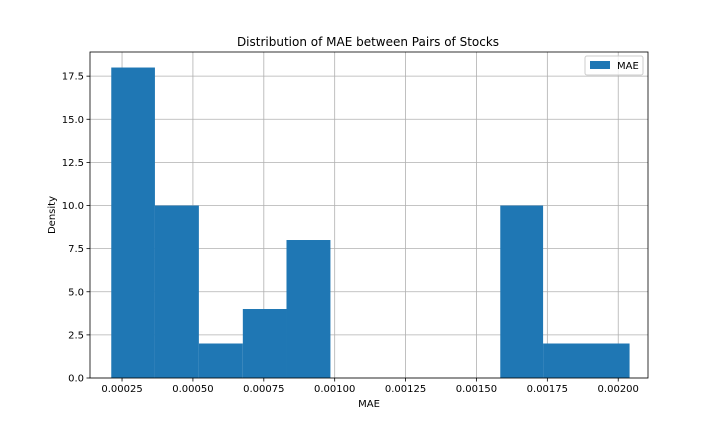 The image size is (720, 432). Describe the element at coordinates (618, 389) in the screenshot. I see `x-tick-label: 0.00200` at that location.